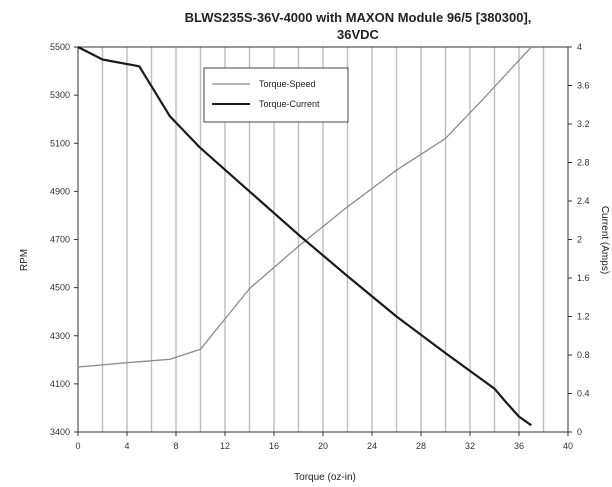 This screenshot has height=487, width=612. I want to click on y-left-tick-label: 5100, so click(60, 143).